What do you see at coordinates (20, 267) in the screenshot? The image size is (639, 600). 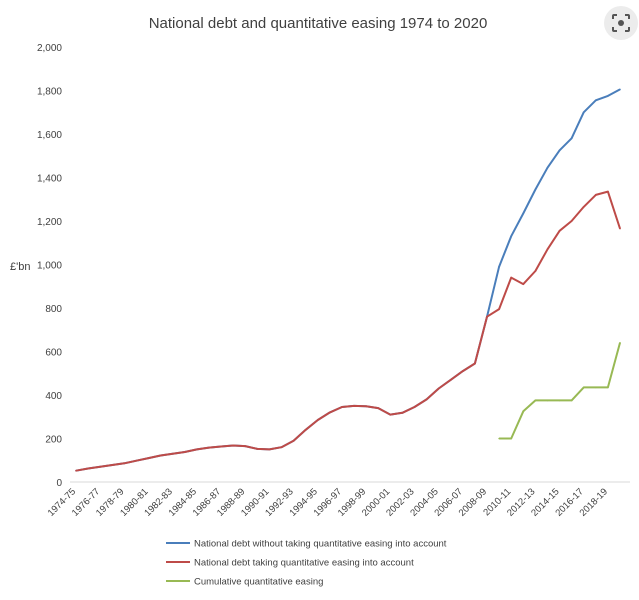 I see `y-axis-label: £'bn` at bounding box center [20, 267].